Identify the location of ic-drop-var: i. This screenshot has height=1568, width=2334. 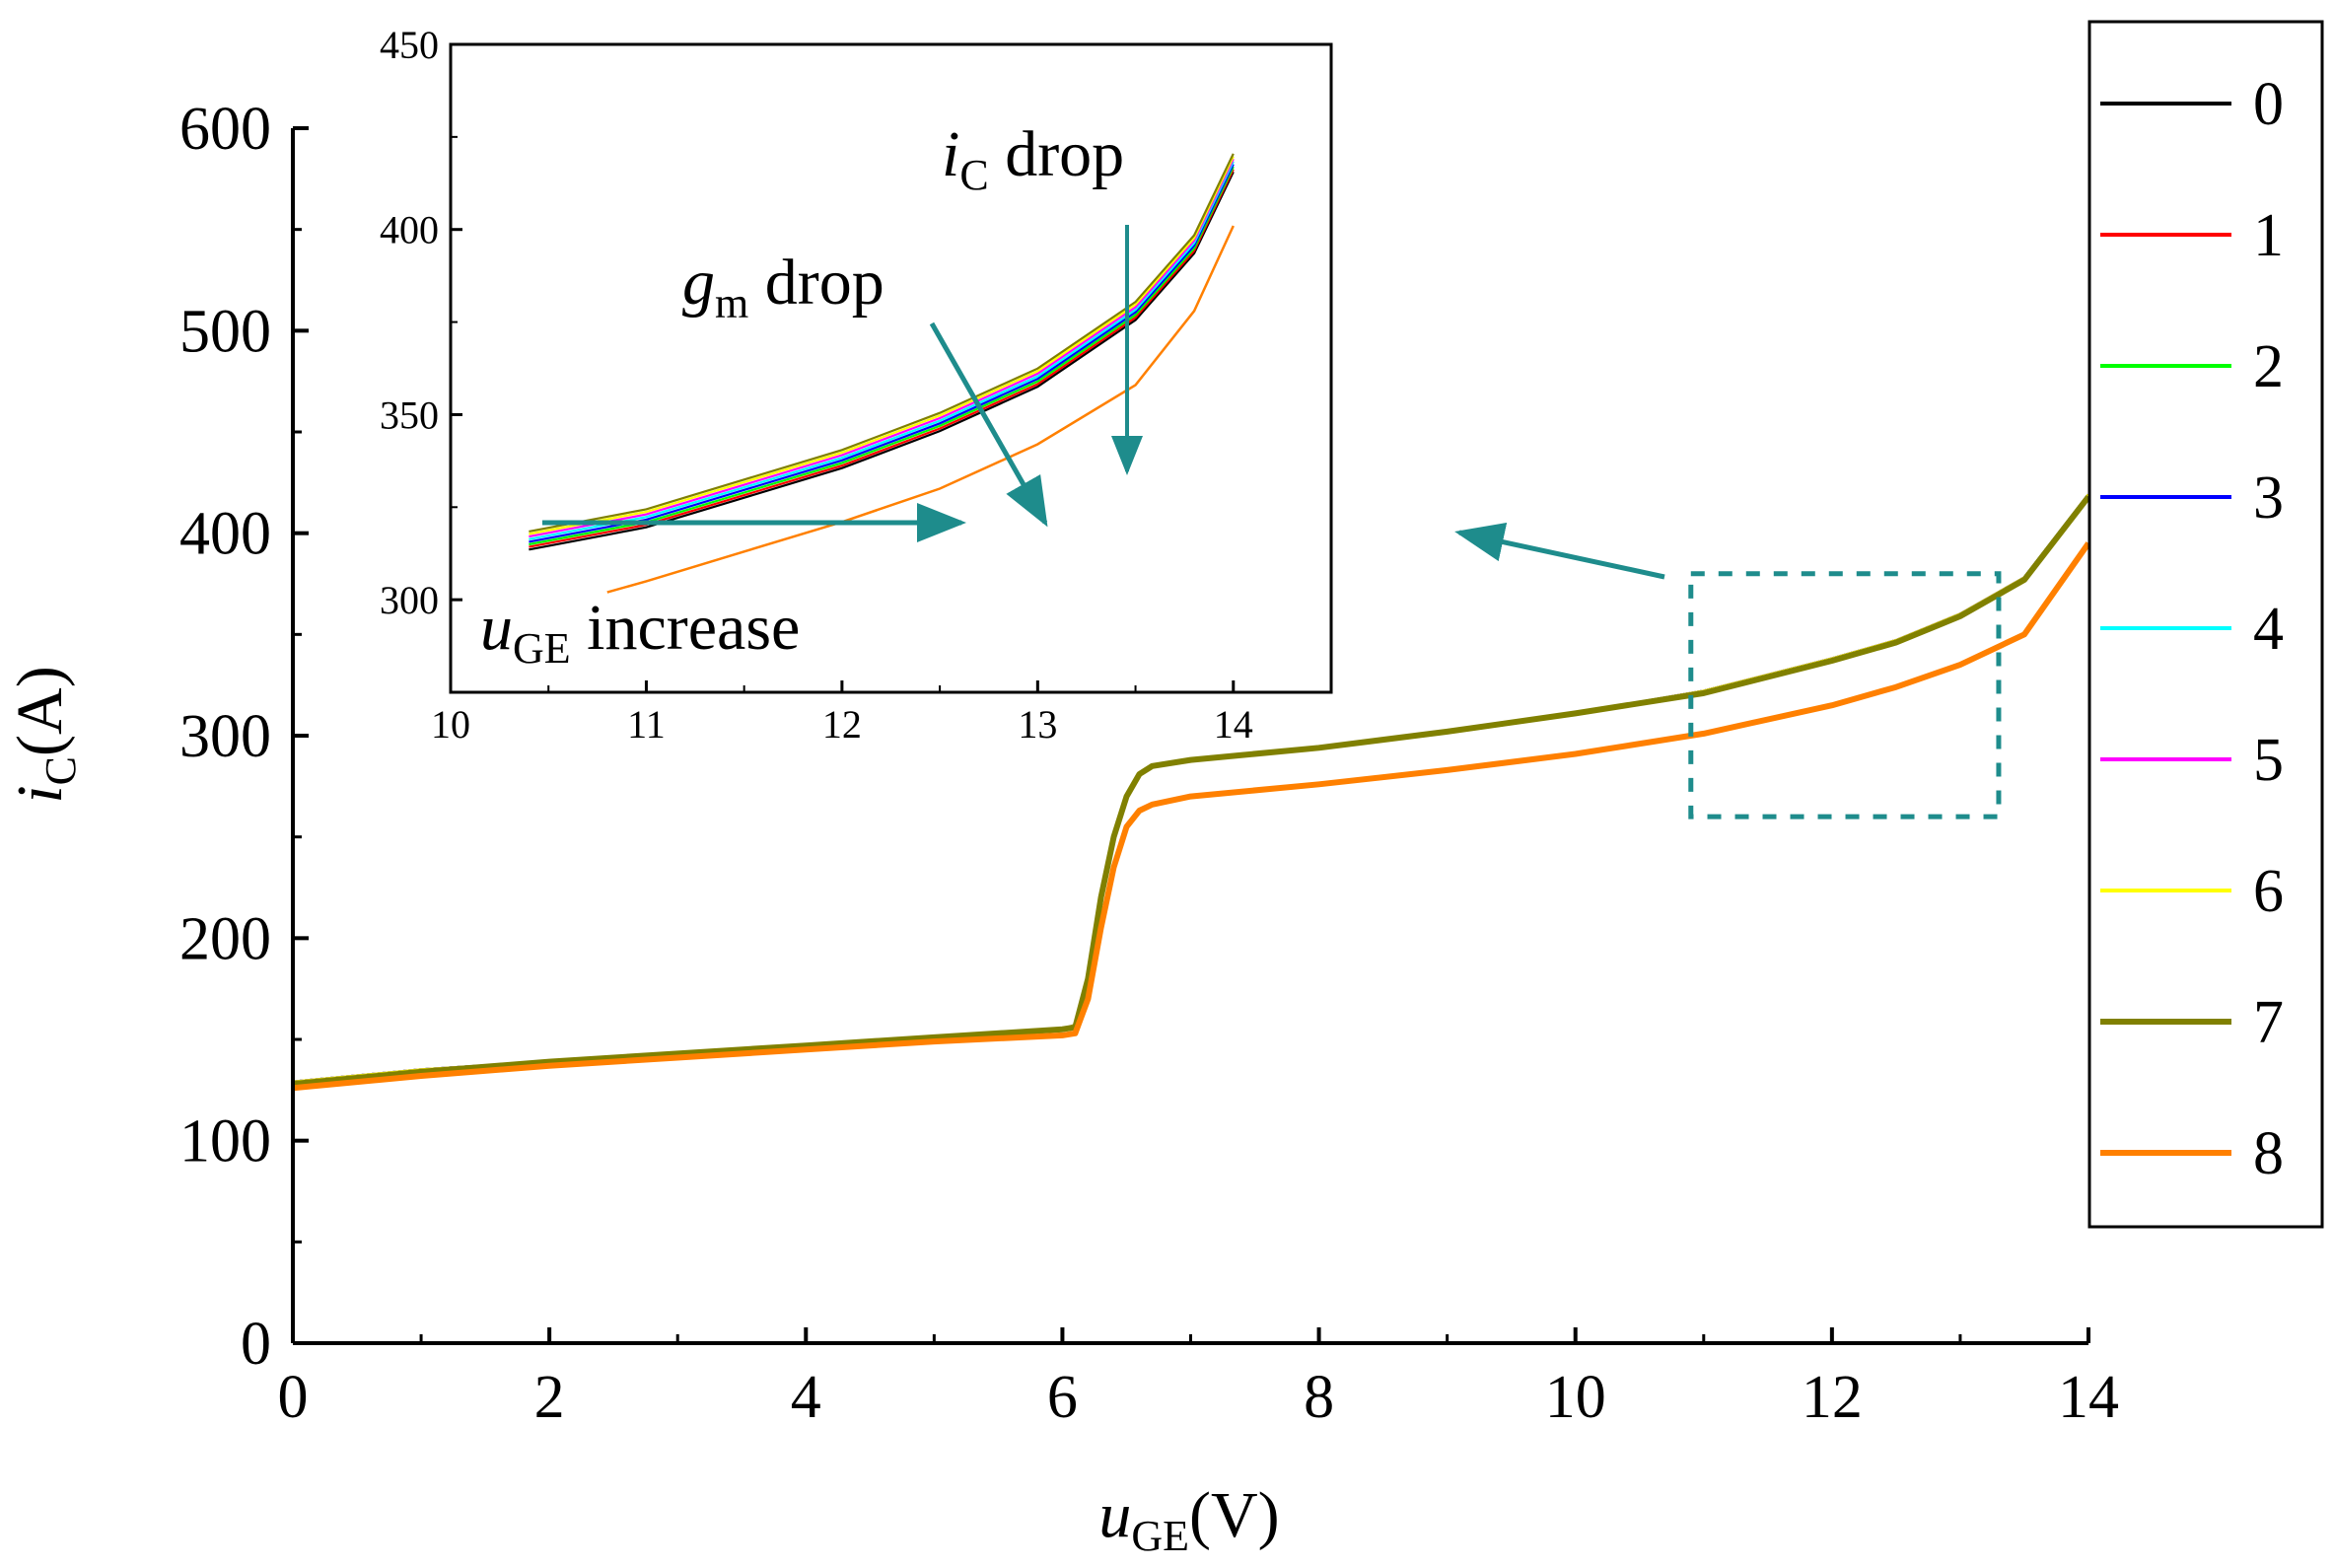
(950, 154).